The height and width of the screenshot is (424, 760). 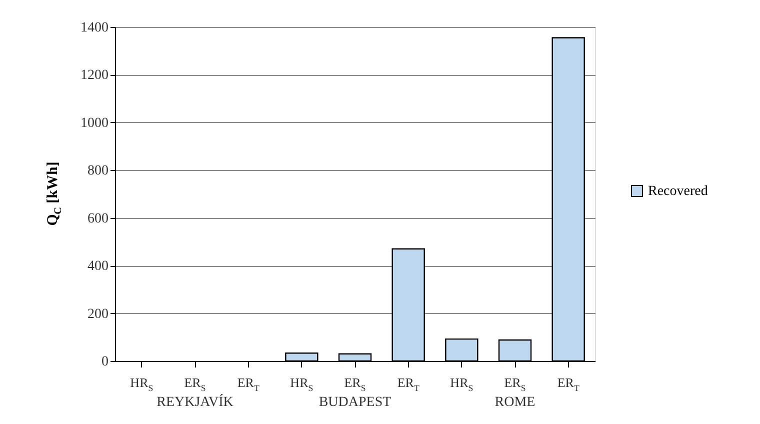 What do you see at coordinates (355, 402) in the screenshot?
I see `text: BUDAPEST` at bounding box center [355, 402].